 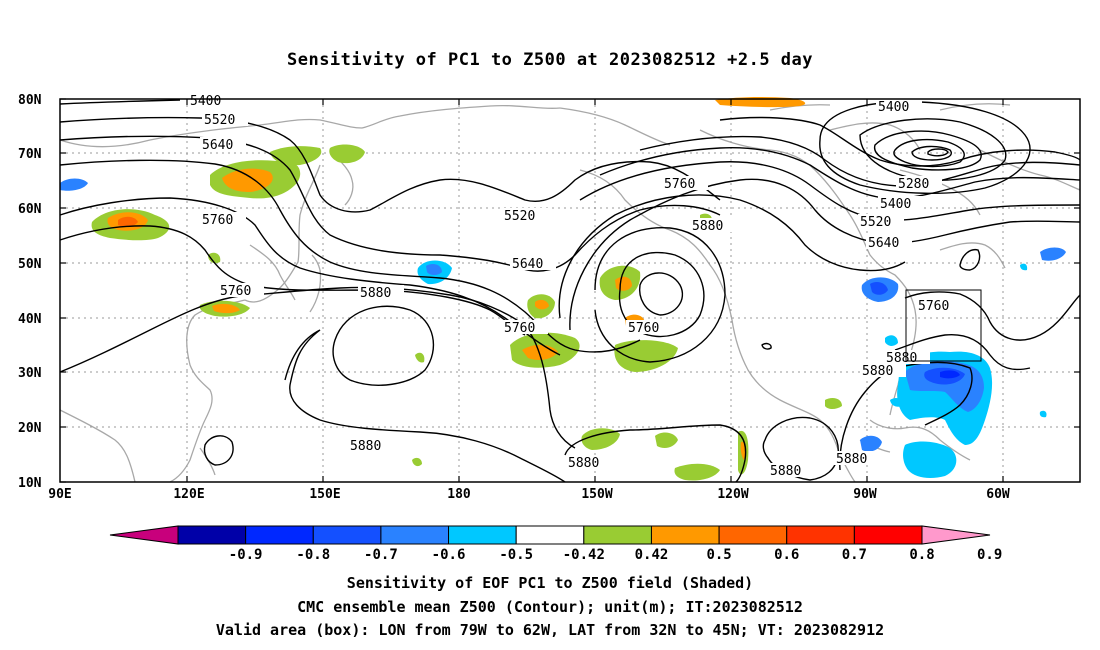 I want to click on lat-label: 40N, so click(x=30, y=319).